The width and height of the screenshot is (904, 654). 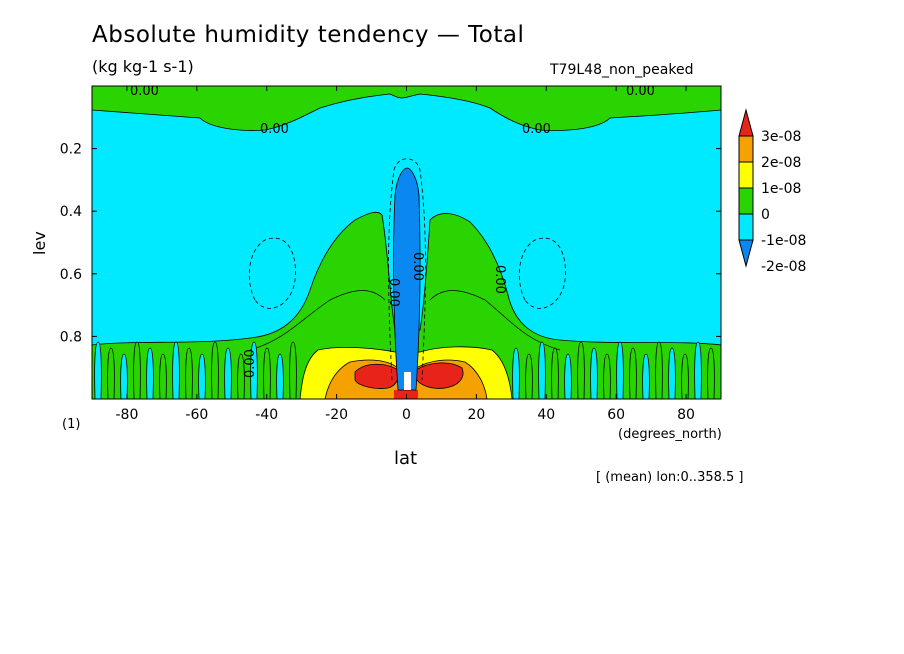 What do you see at coordinates (439, 375) in the screenshot?
I see `fill-red-right` at bounding box center [439, 375].